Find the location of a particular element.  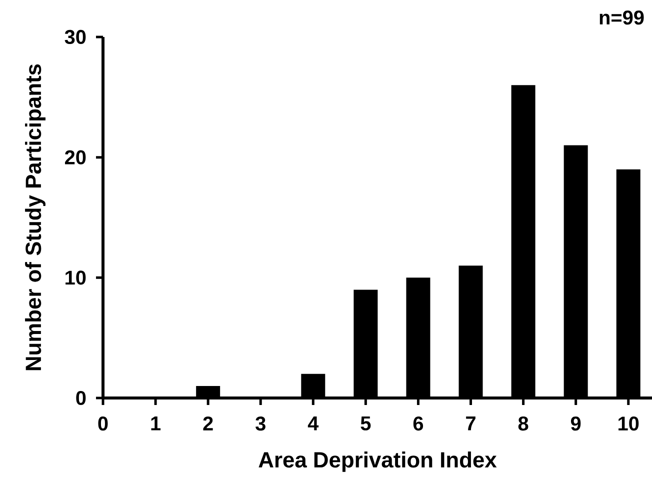

x-tick-label: 2 is located at coordinates (208, 423).